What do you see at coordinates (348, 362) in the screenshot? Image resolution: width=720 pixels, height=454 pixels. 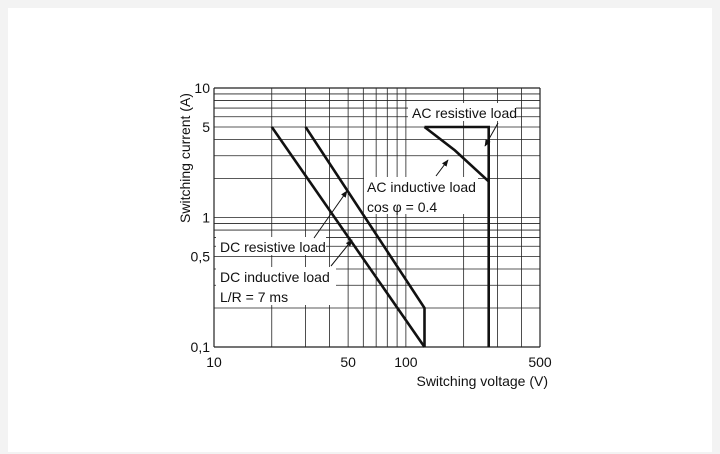 I see `x-tick-label: 50` at bounding box center [348, 362].